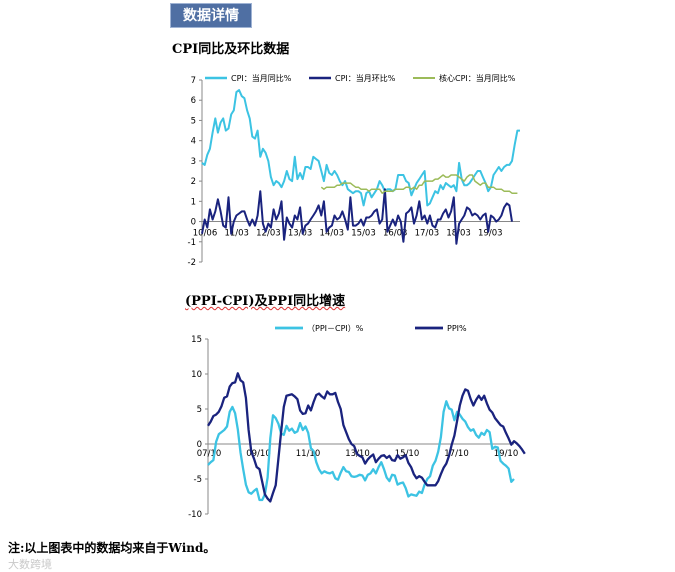  What do you see at coordinates (427, 234) in the screenshot?
I see `x-tick-label: 17/03` at bounding box center [427, 234].